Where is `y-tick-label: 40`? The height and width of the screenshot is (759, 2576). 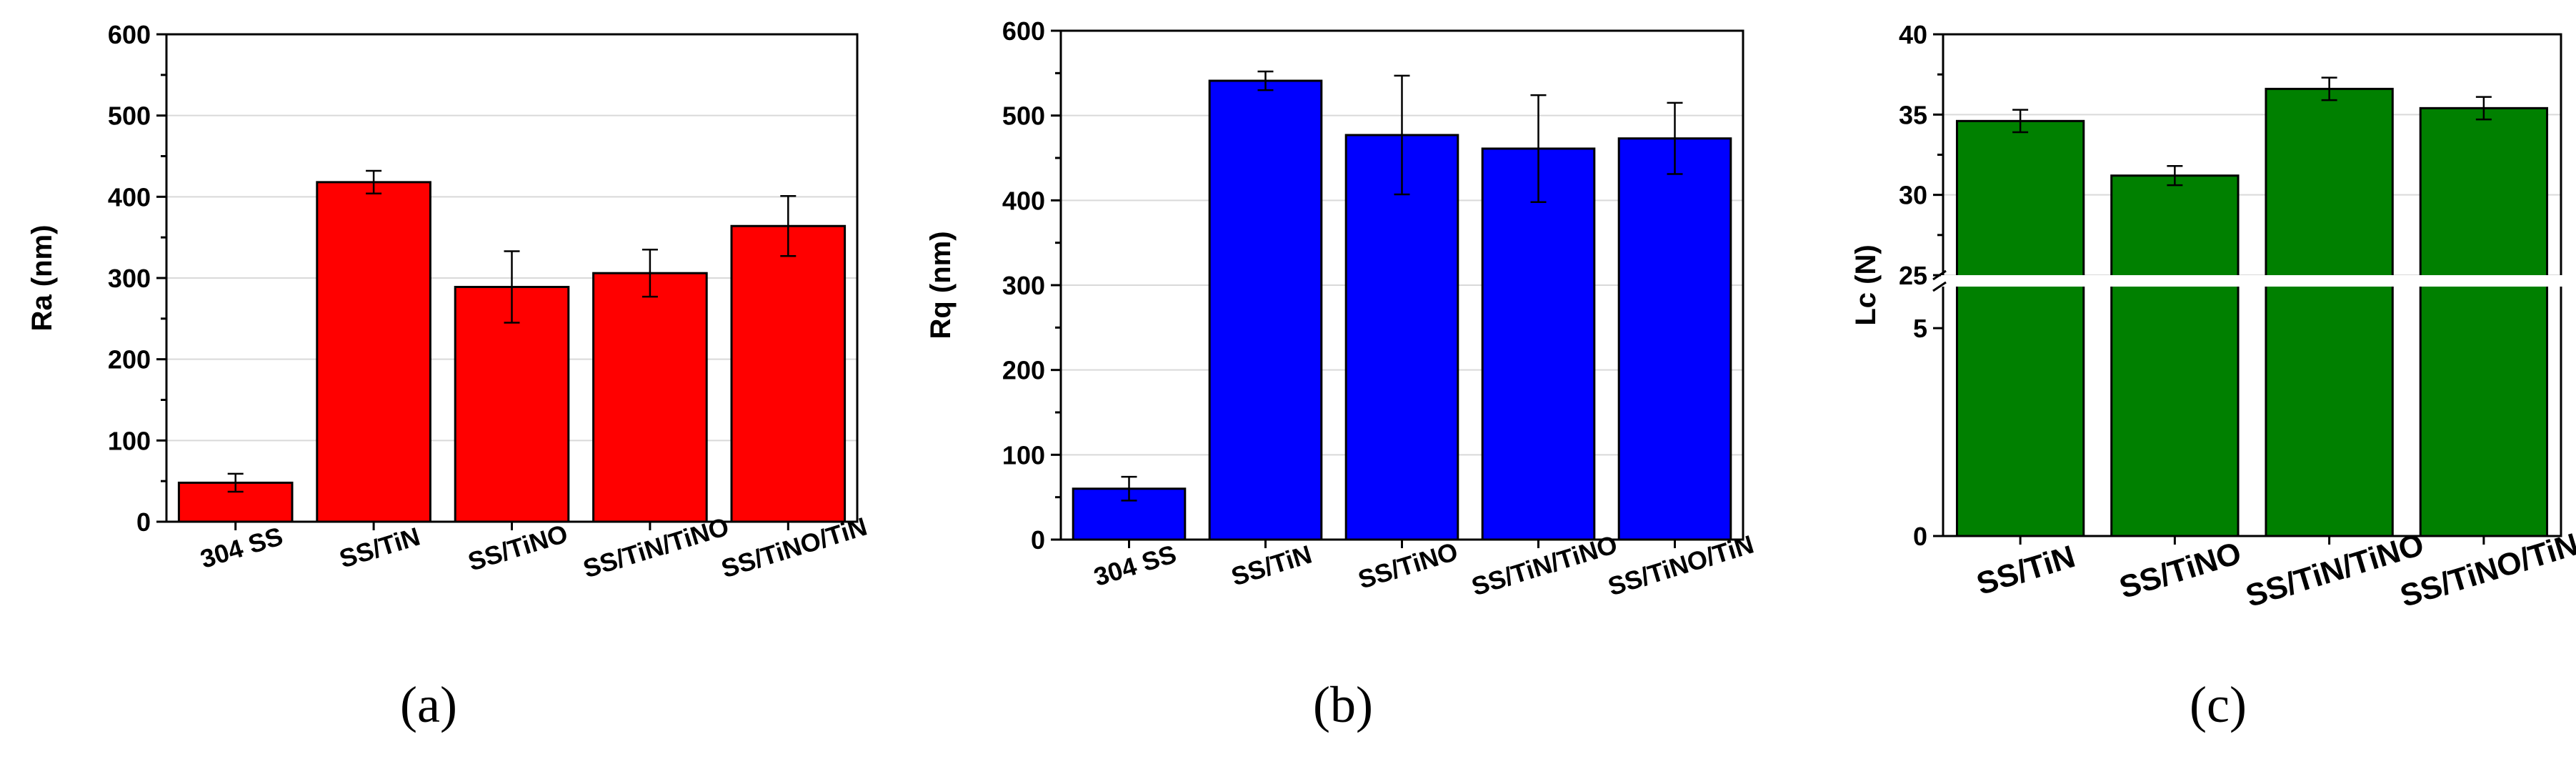 y-tick-label: 40 is located at coordinates (1913, 34).